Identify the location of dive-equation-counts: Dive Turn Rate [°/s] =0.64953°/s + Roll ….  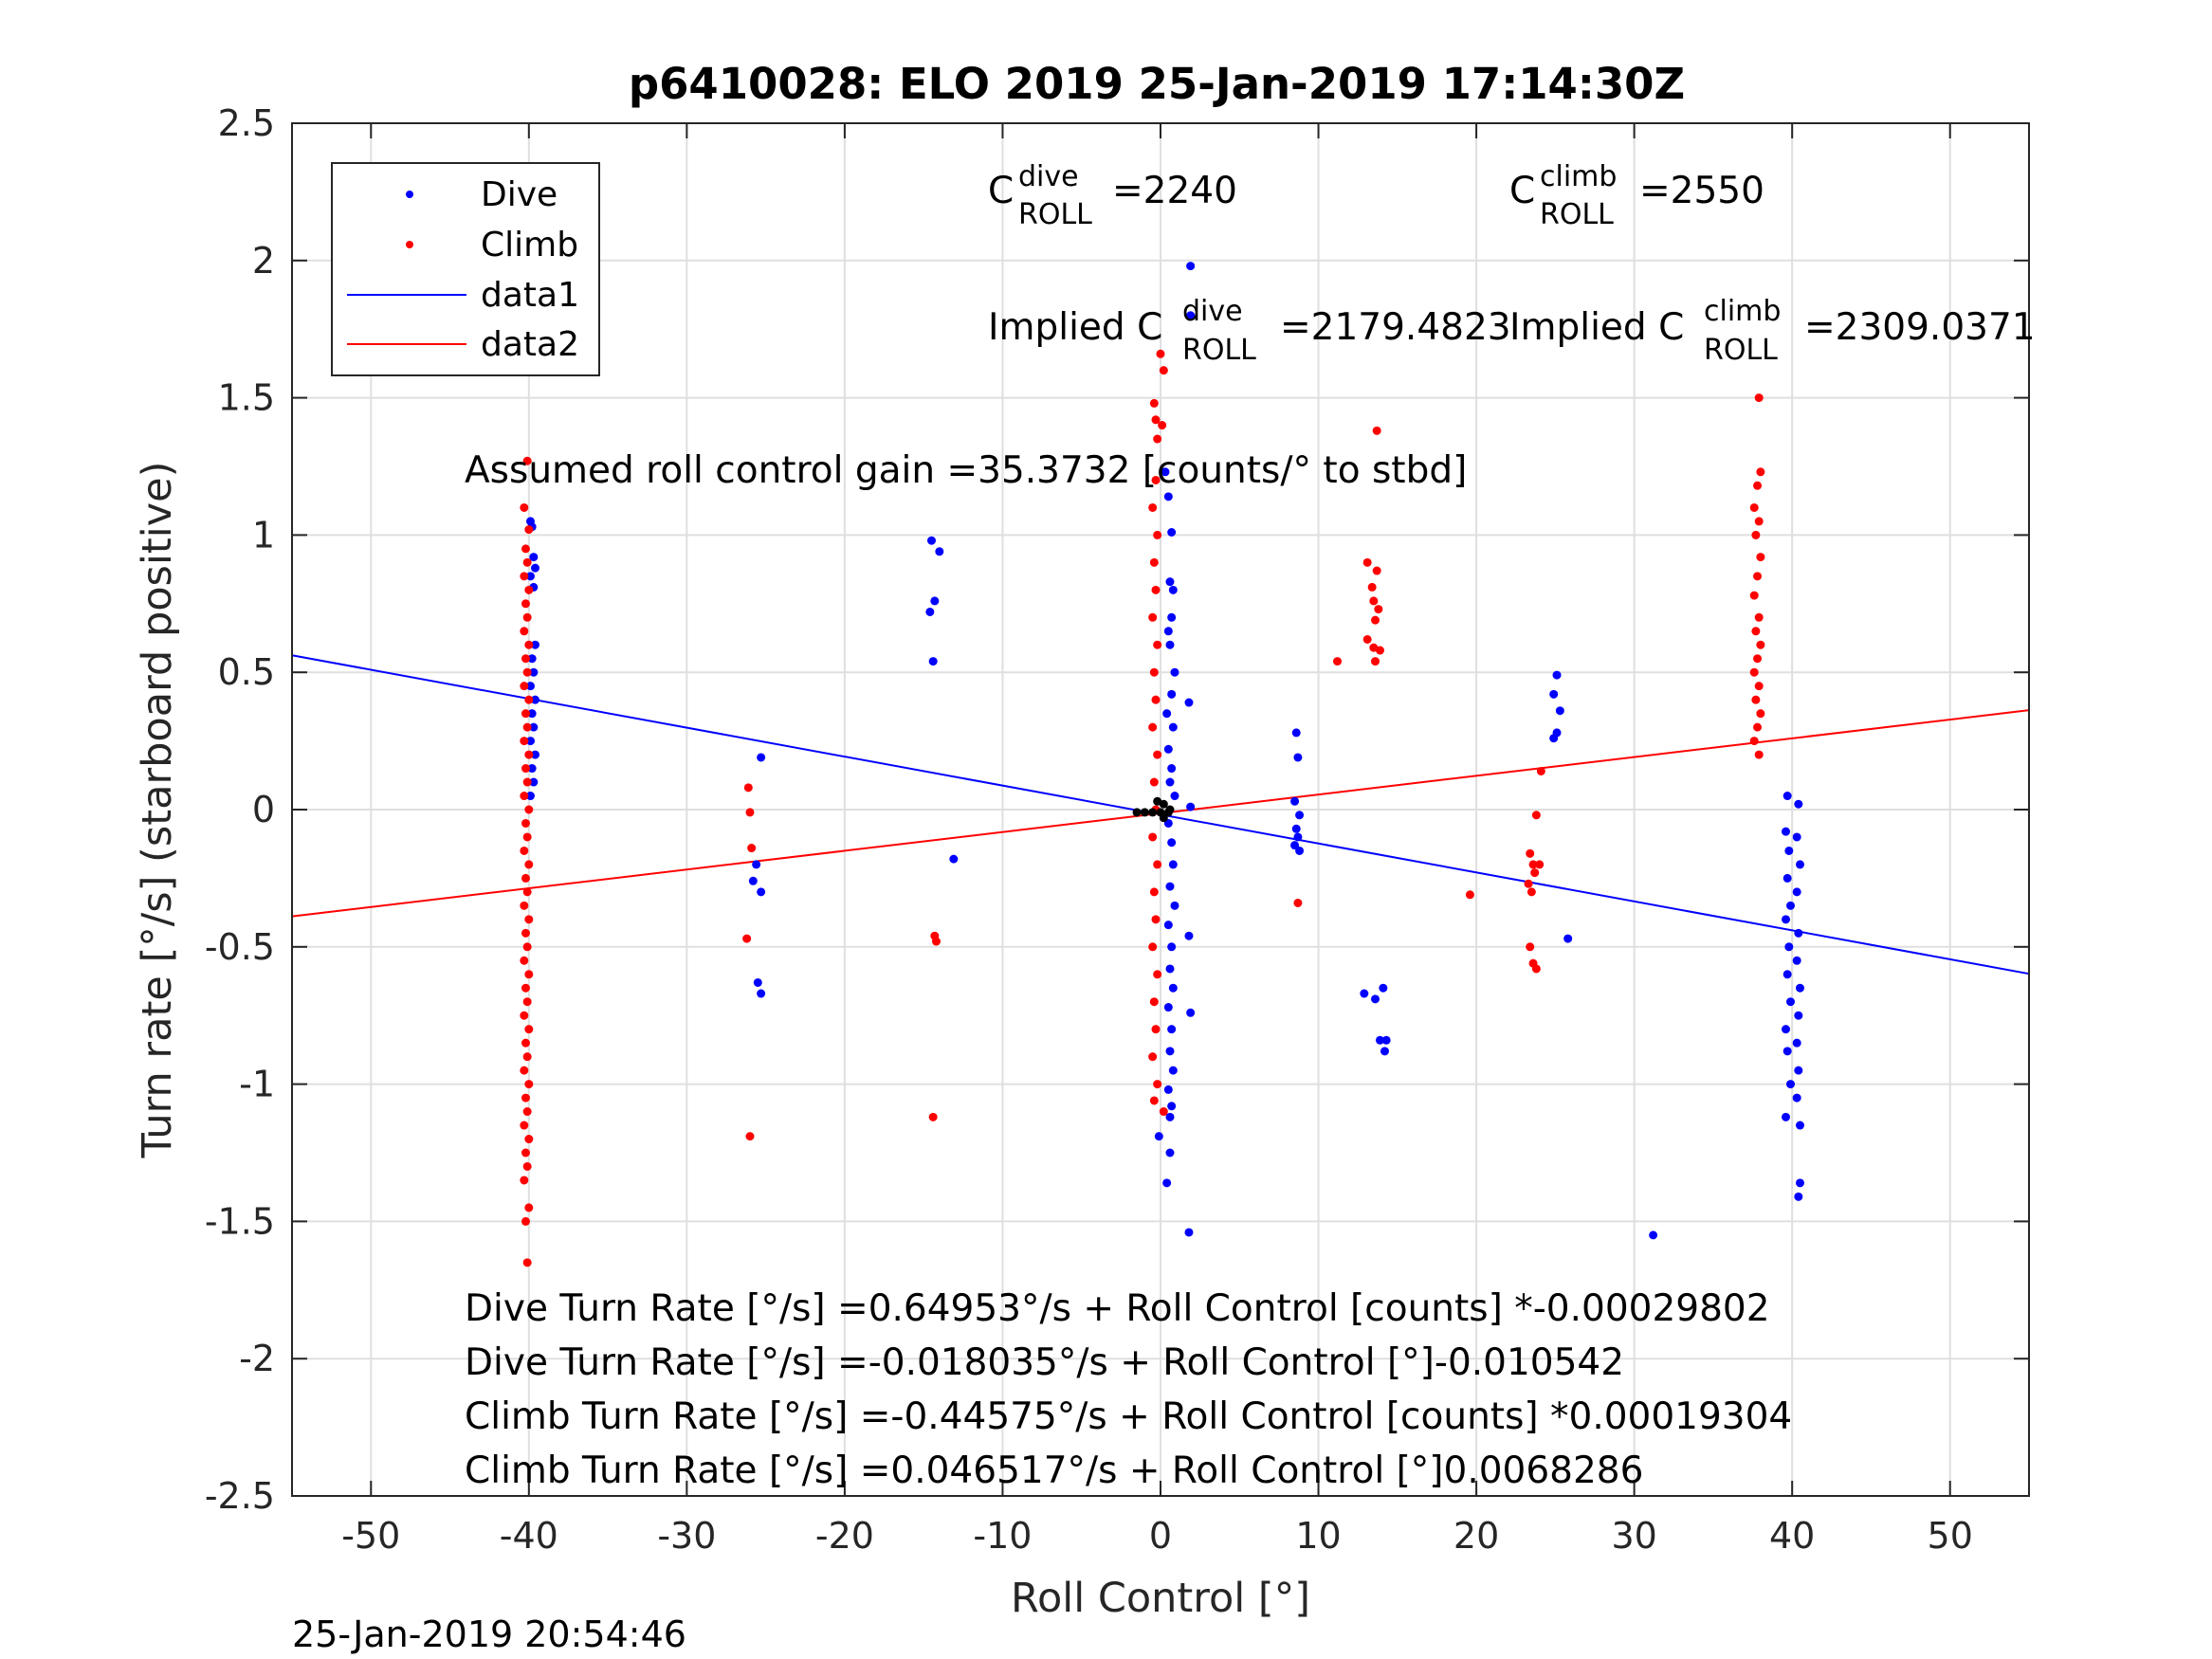
(1117, 1308).